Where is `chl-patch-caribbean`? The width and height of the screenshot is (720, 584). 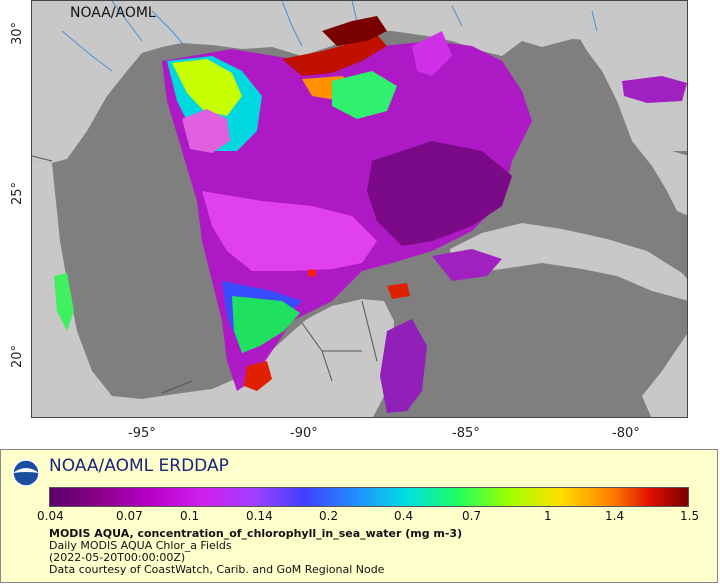 chl-patch-caribbean is located at coordinates (403, 366).